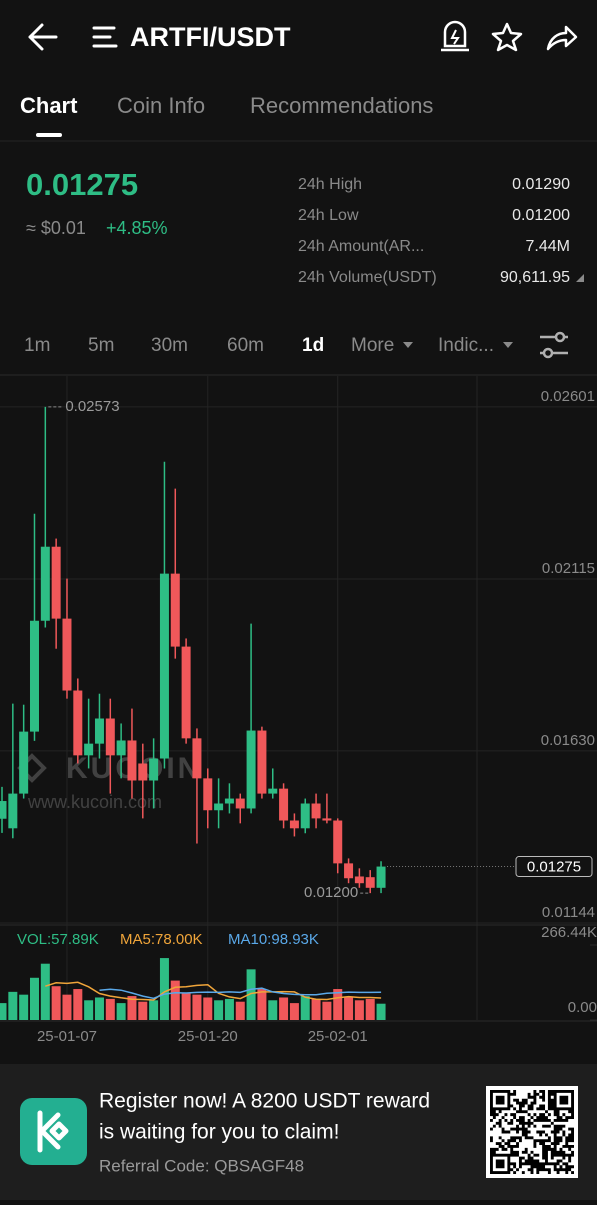  I want to click on back-button, so click(43, 37).